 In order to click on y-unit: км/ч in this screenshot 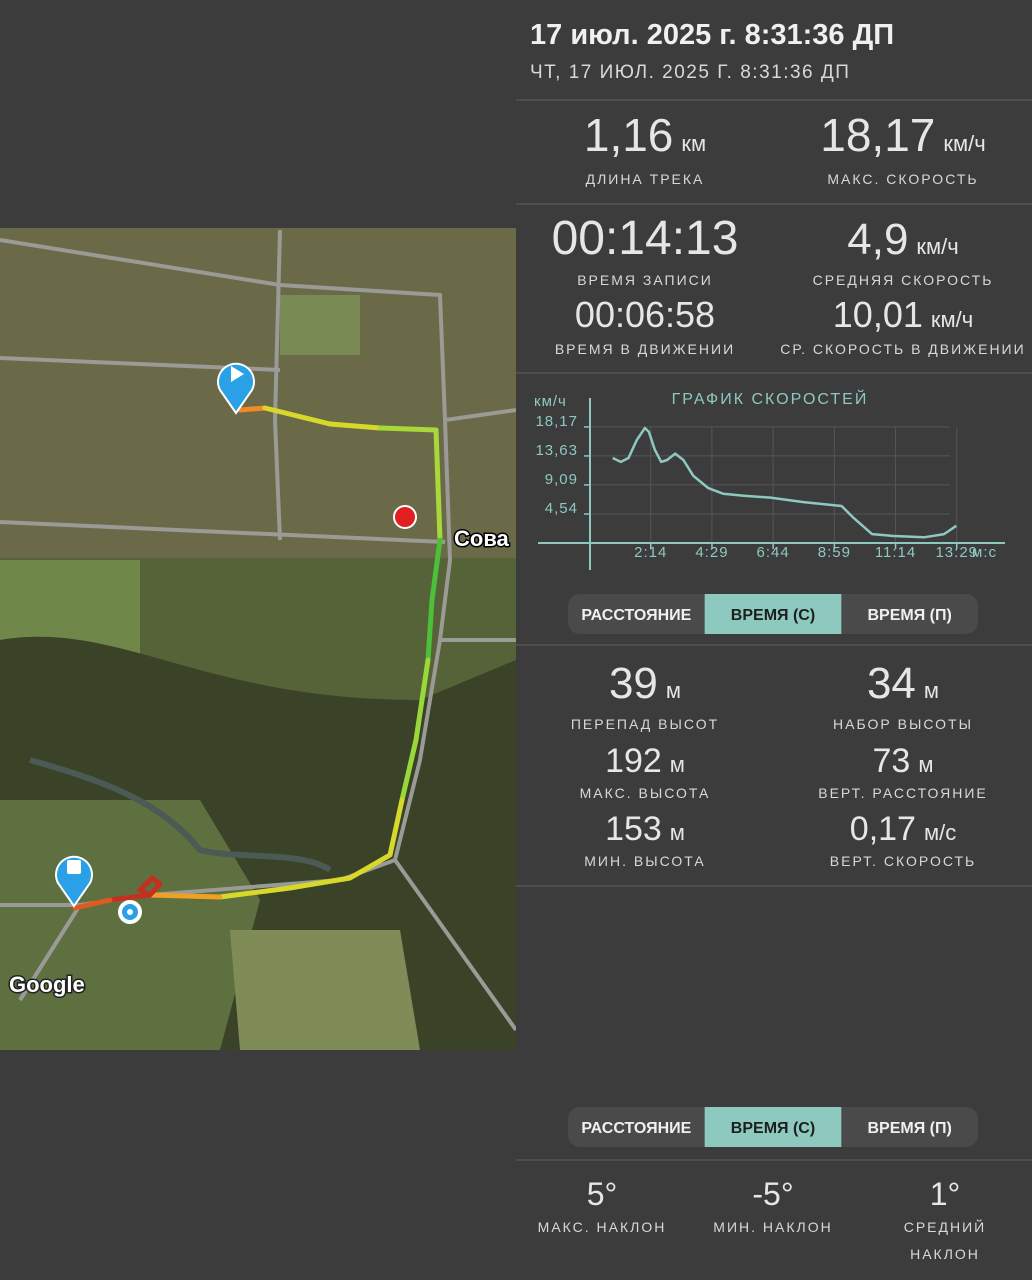, I will do `click(550, 401)`.